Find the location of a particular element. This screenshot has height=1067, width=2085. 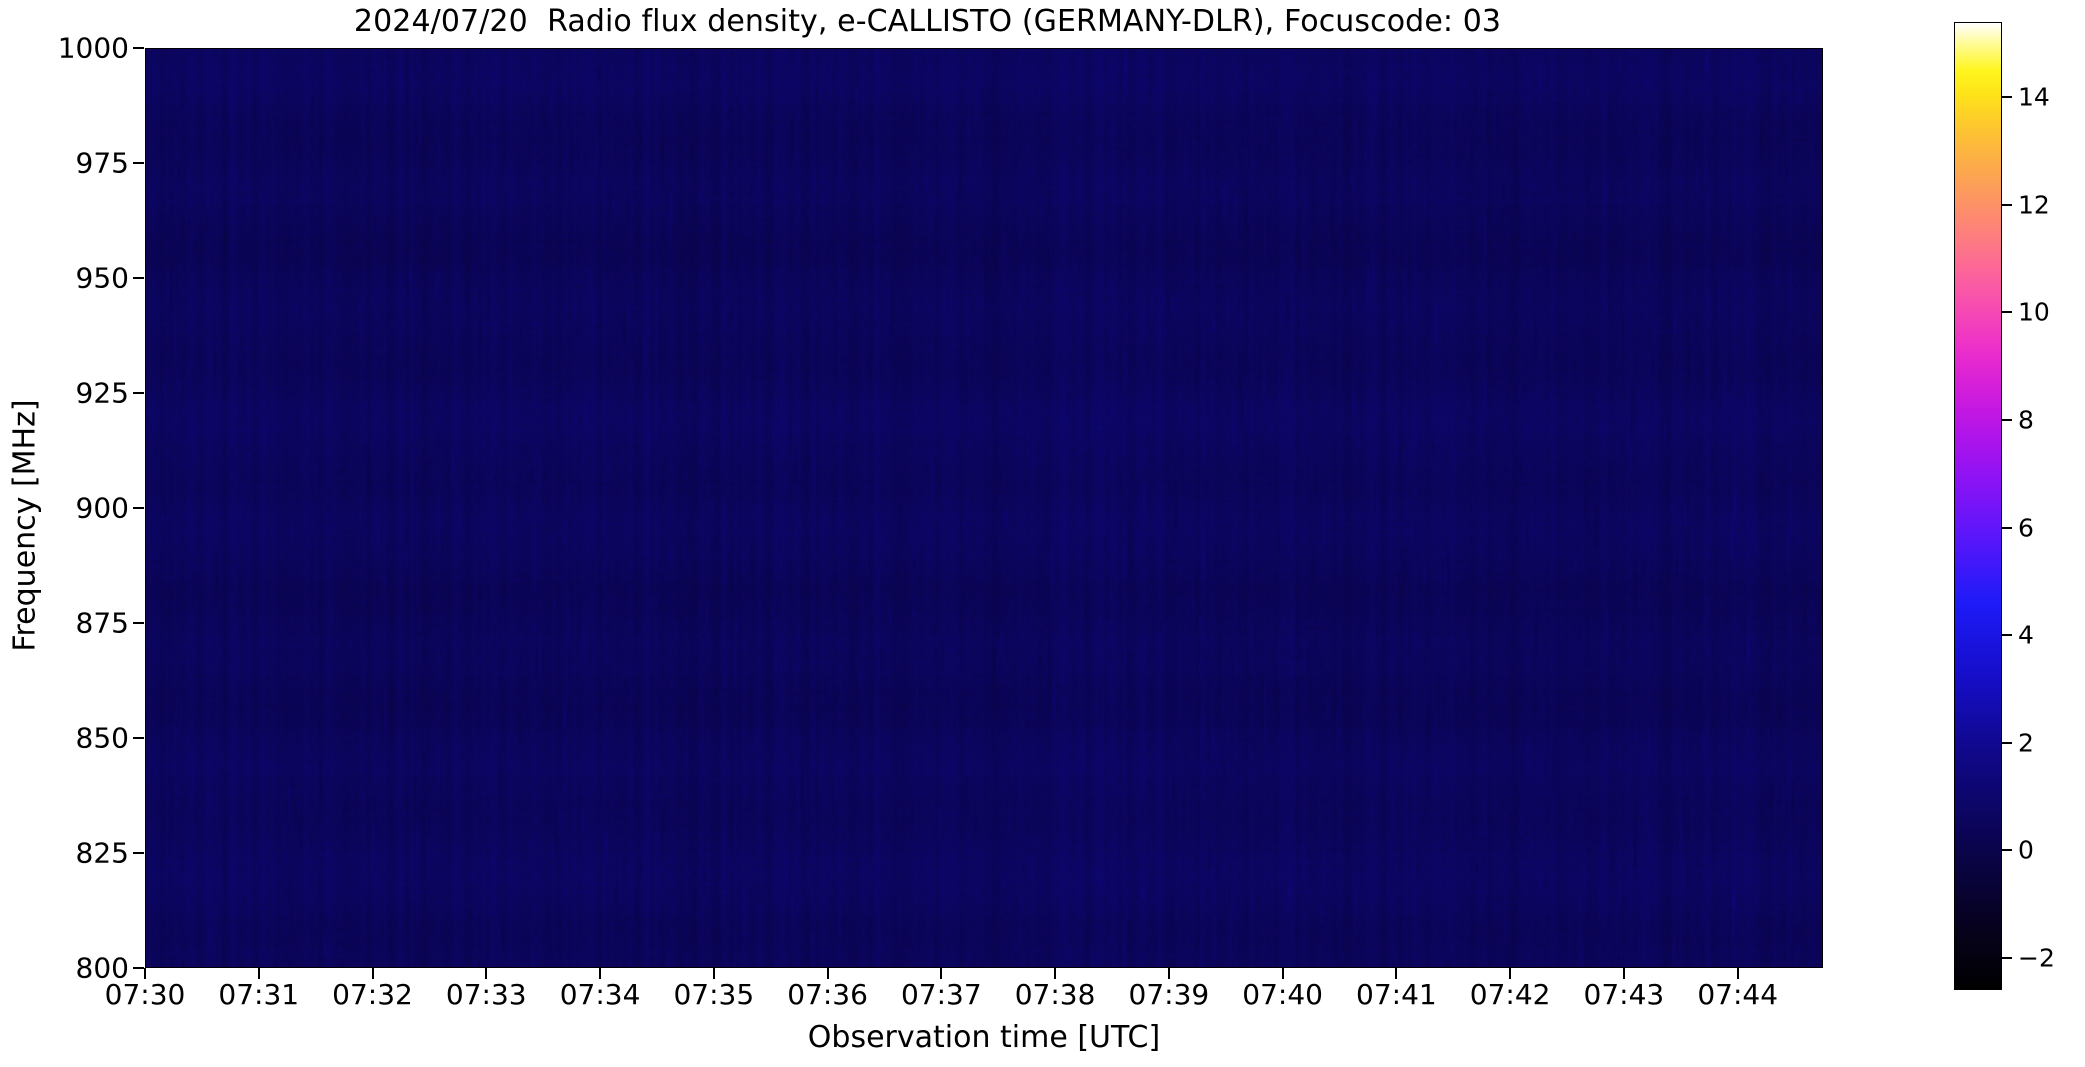

x-tick-label: 07:31 is located at coordinates (259, 994).